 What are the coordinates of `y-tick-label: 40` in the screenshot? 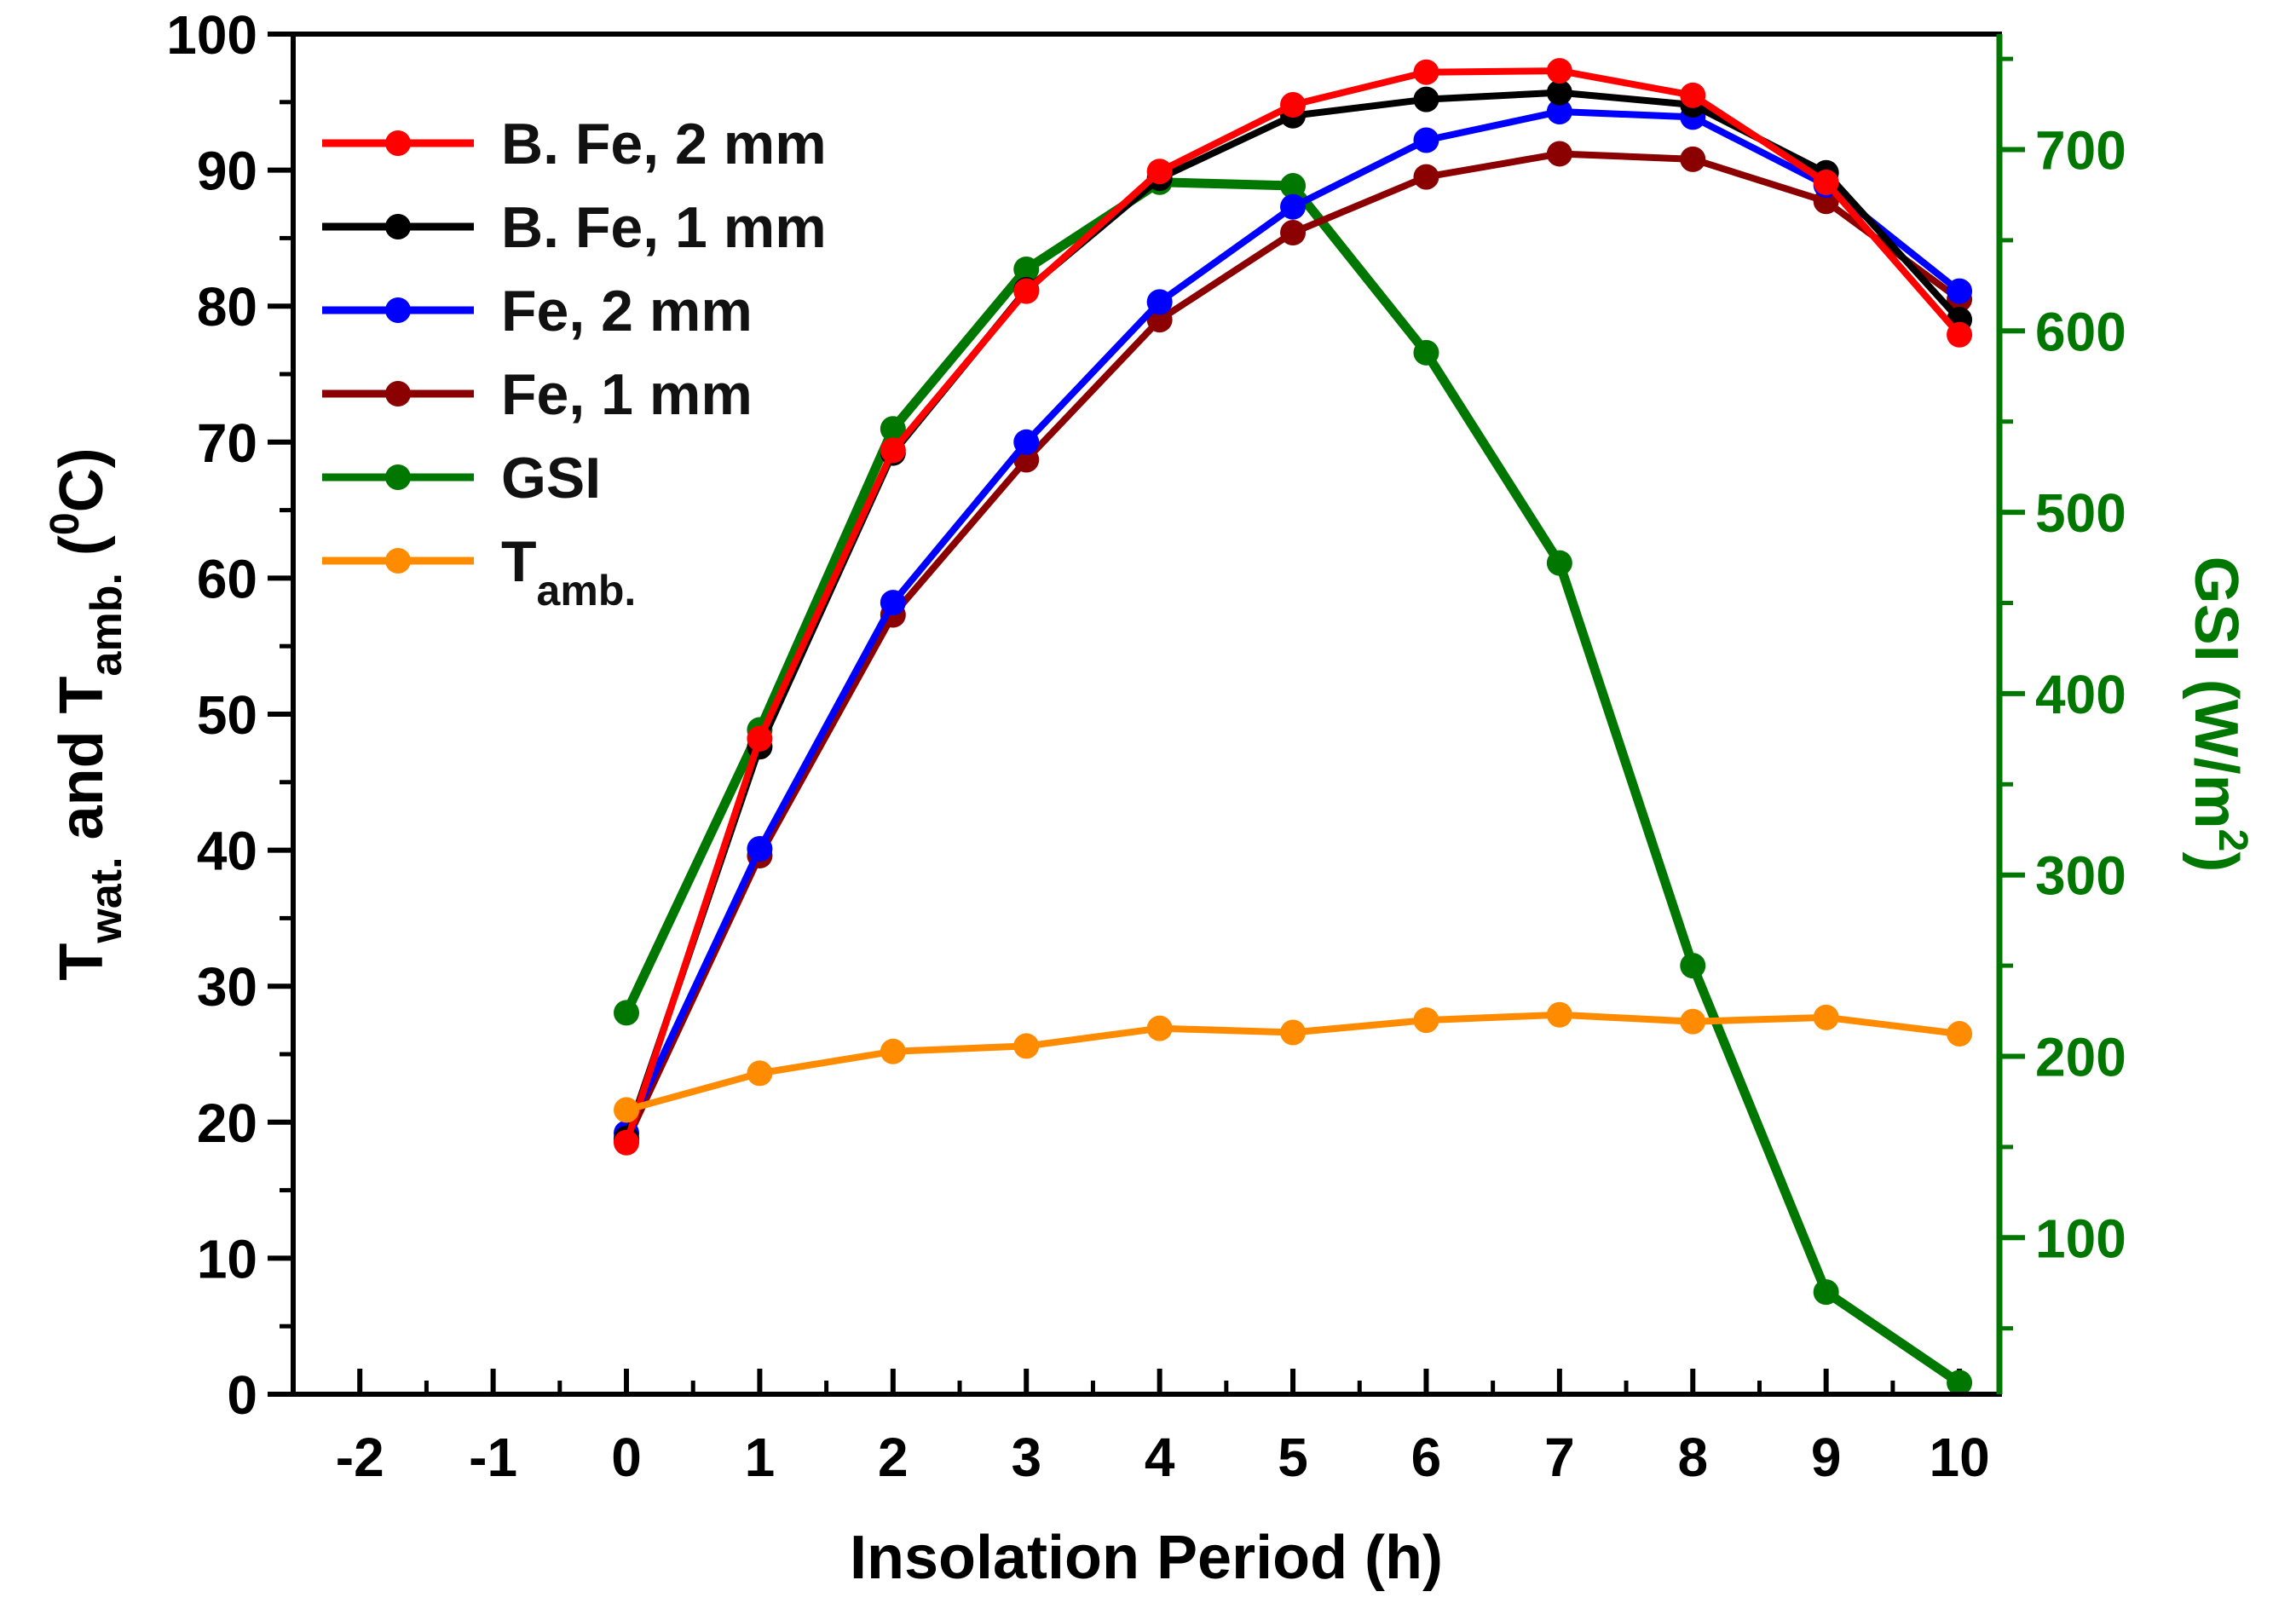 It's located at (227, 851).